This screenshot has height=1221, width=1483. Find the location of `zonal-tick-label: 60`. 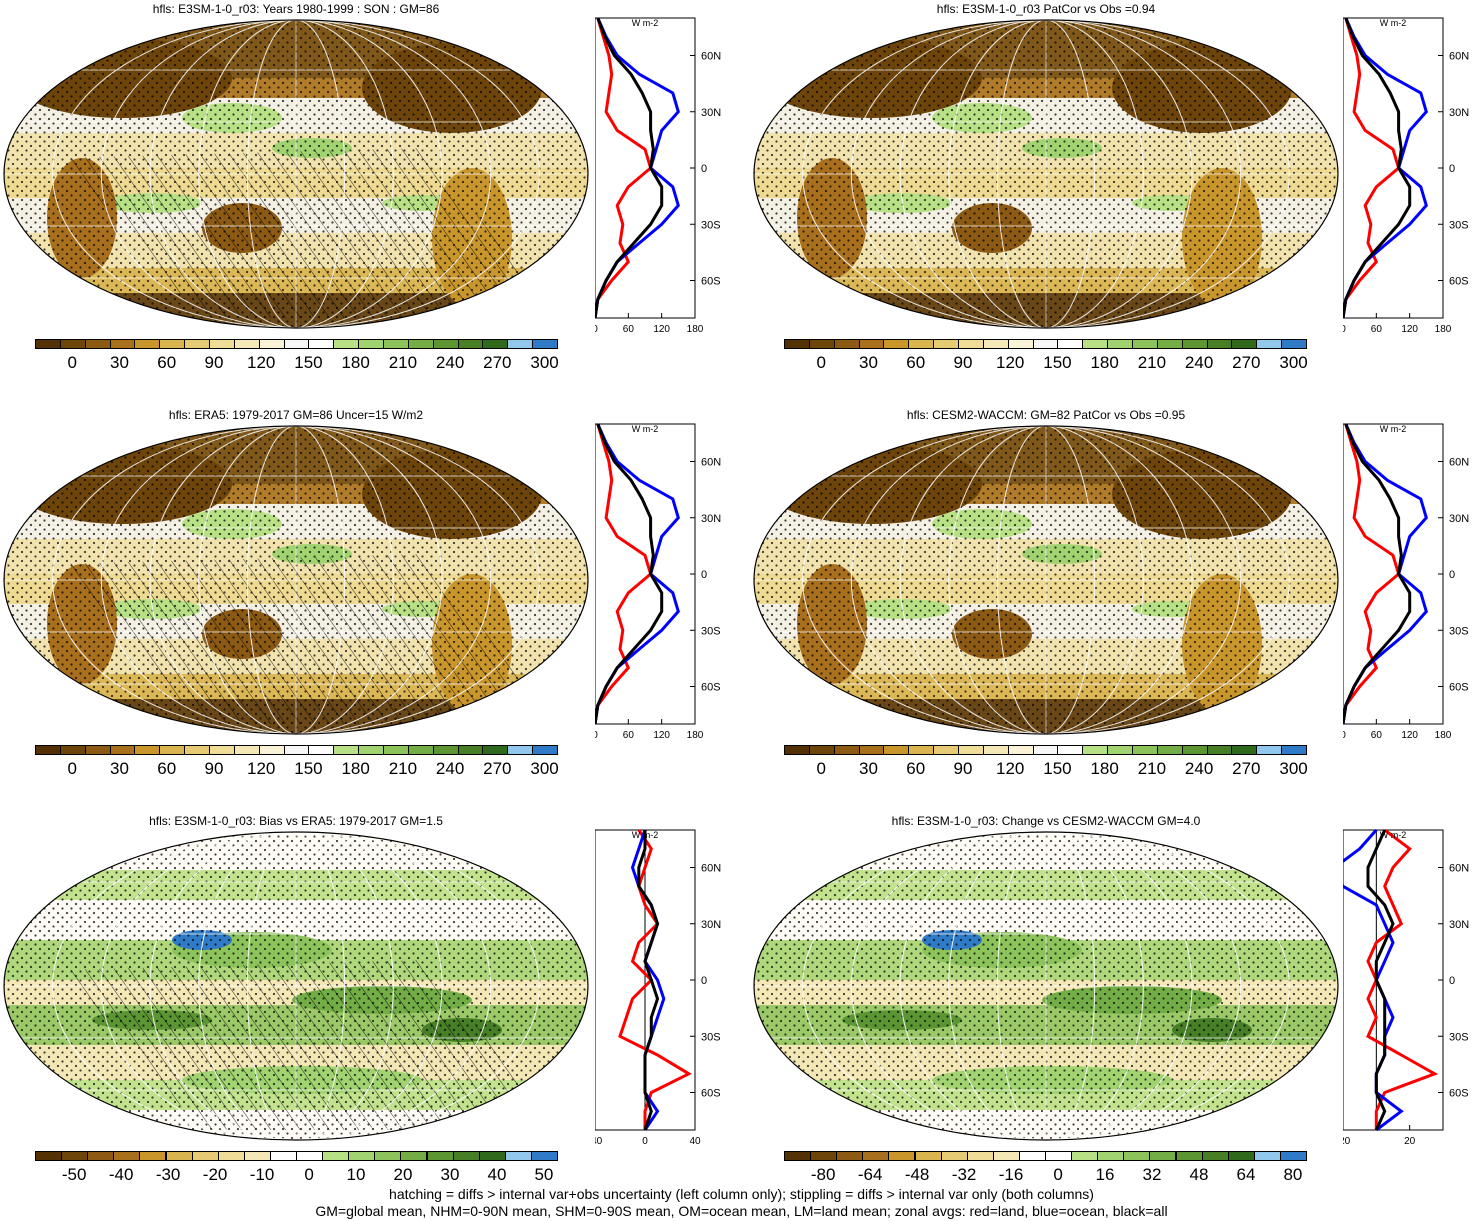

zonal-tick-label: 60 is located at coordinates (629, 735).